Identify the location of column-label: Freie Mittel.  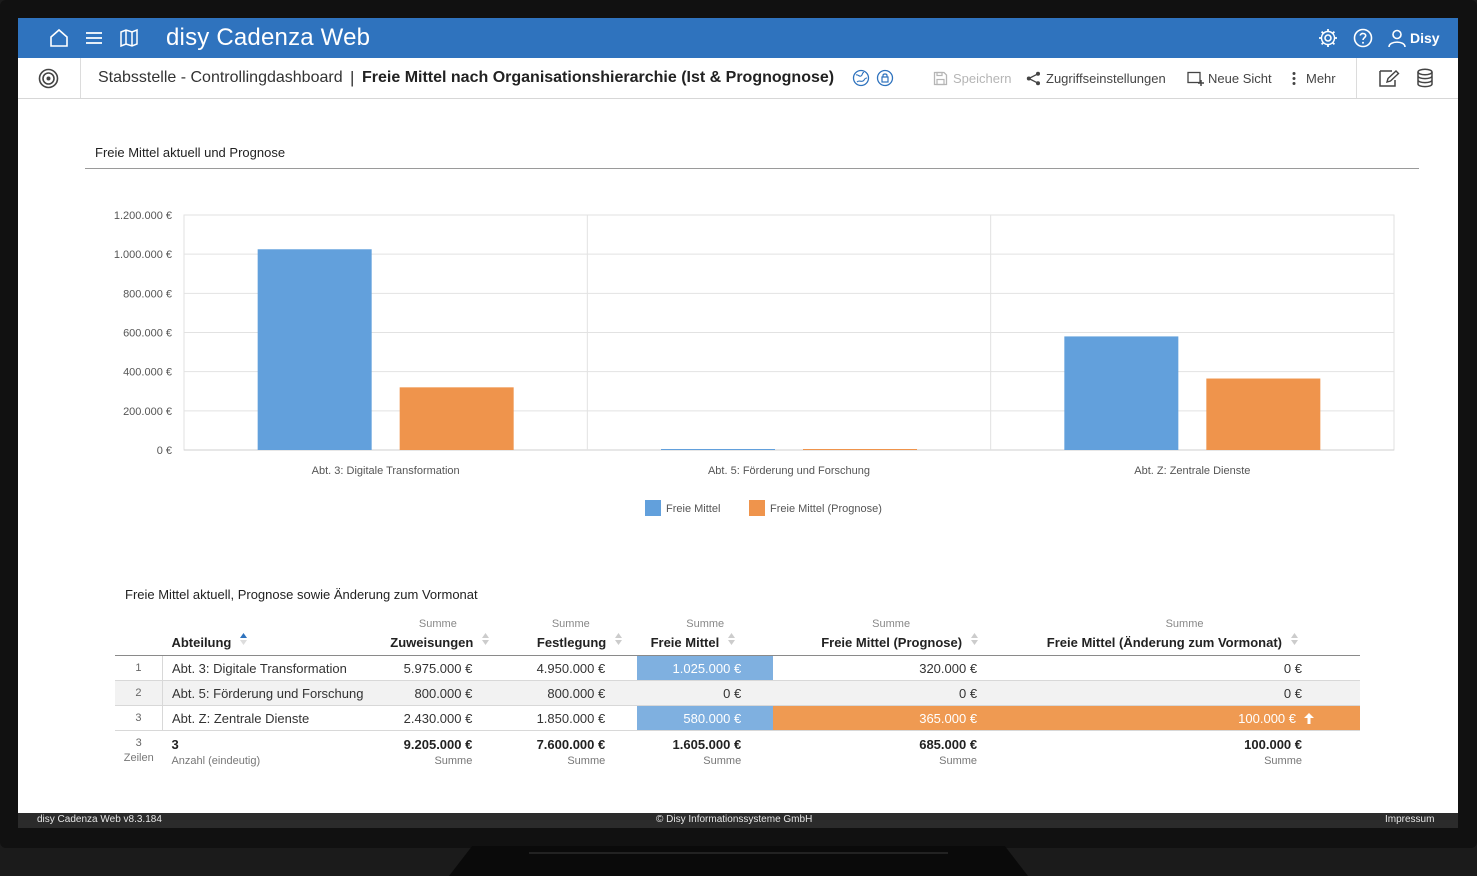
(685, 642).